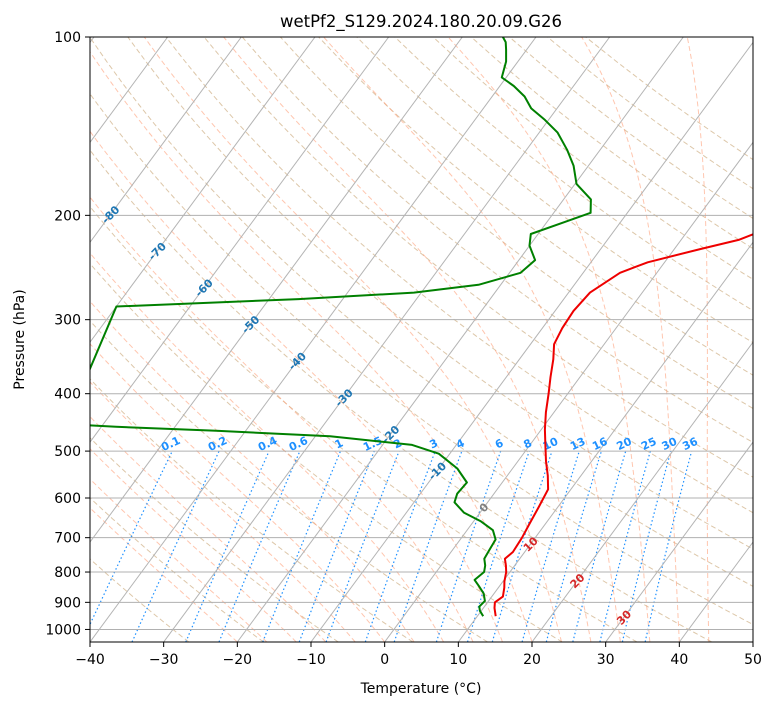 The image size is (775, 708). Describe the element at coordinates (670, 444) in the screenshot. I see `mixing-ratio-label: 30` at that location.